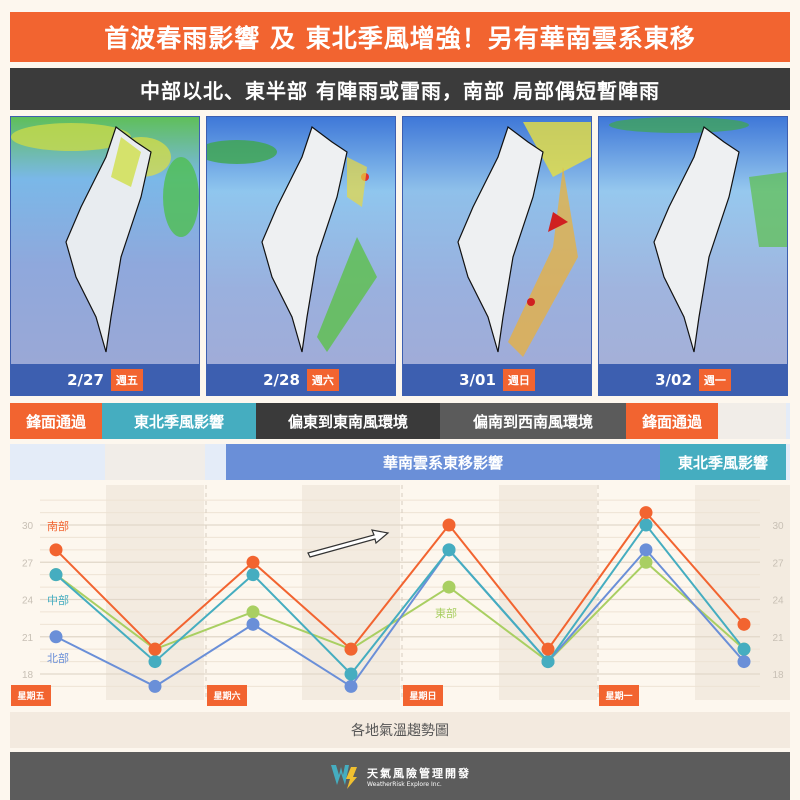 The image size is (800, 800). I want to click on weekday-badge: 週五, so click(126, 380).